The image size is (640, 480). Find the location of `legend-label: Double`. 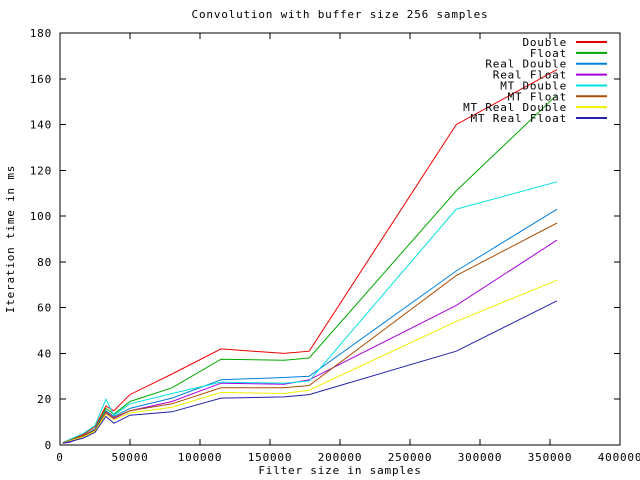

legend-label: Double is located at coordinates (544, 42).